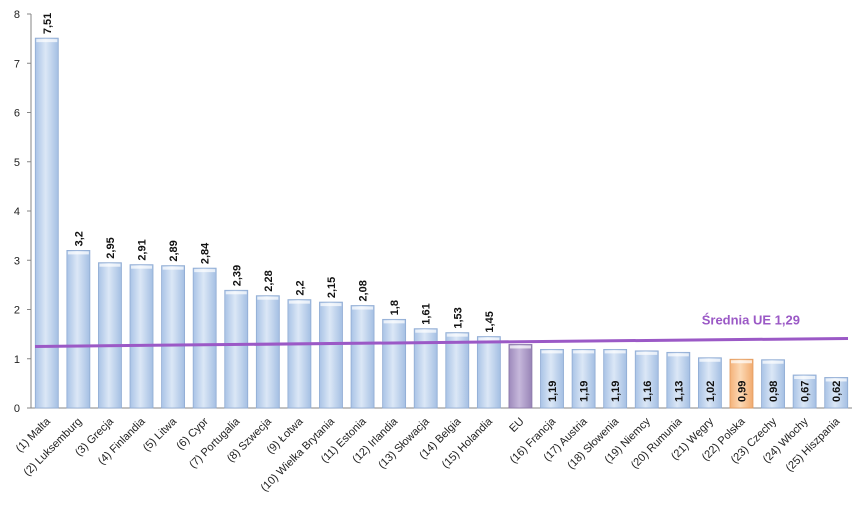 The height and width of the screenshot is (514, 863). Describe the element at coordinates (300, 287) in the screenshot. I see `value-label: 2,2` at that location.